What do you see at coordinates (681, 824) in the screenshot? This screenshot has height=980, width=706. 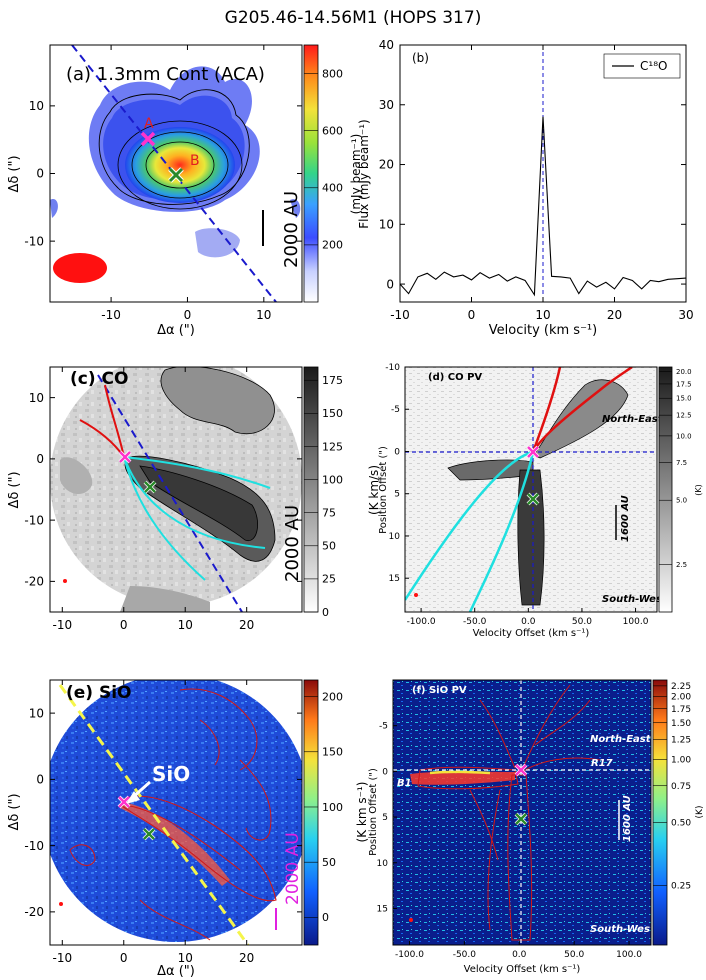 I see `colorbar-tick-label: 0.50` at bounding box center [681, 824].